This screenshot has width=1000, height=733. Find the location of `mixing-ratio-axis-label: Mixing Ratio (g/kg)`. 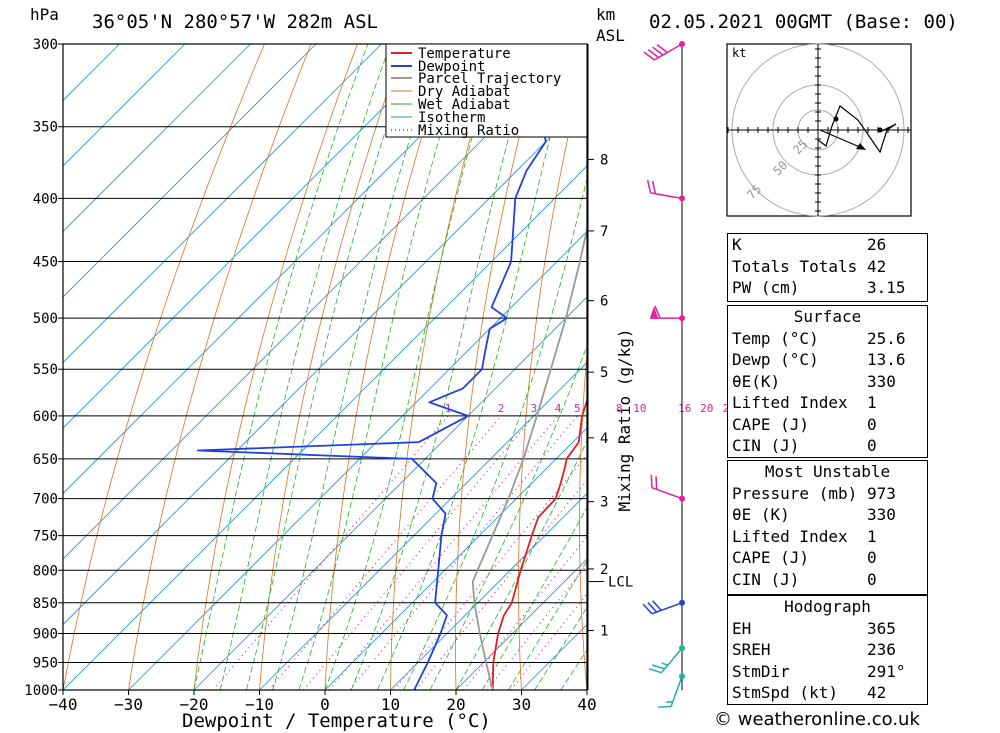

mixing-ratio-axis-label: Mixing Ratio (g/kg) is located at coordinates (624, 419).